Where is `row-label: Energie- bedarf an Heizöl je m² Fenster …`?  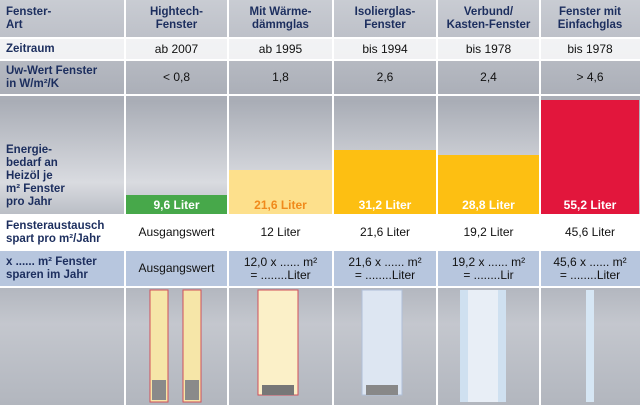 row-label: Energie- bedarf an Heizöl je m² Fenster … is located at coordinates (35, 176).